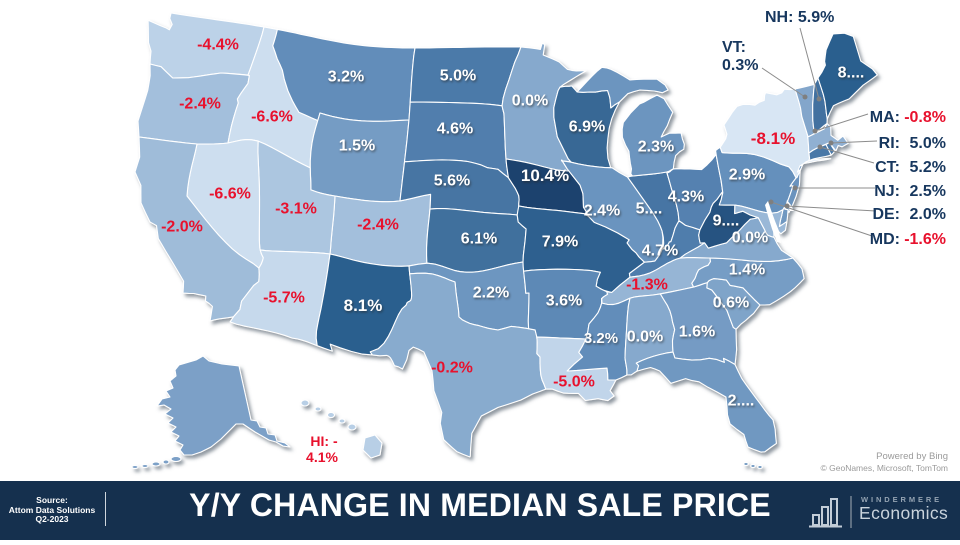 This screenshot has width=960, height=545. Describe the element at coordinates (928, 214) in the screenshot. I see `svg-text: 2.0%` at that location.